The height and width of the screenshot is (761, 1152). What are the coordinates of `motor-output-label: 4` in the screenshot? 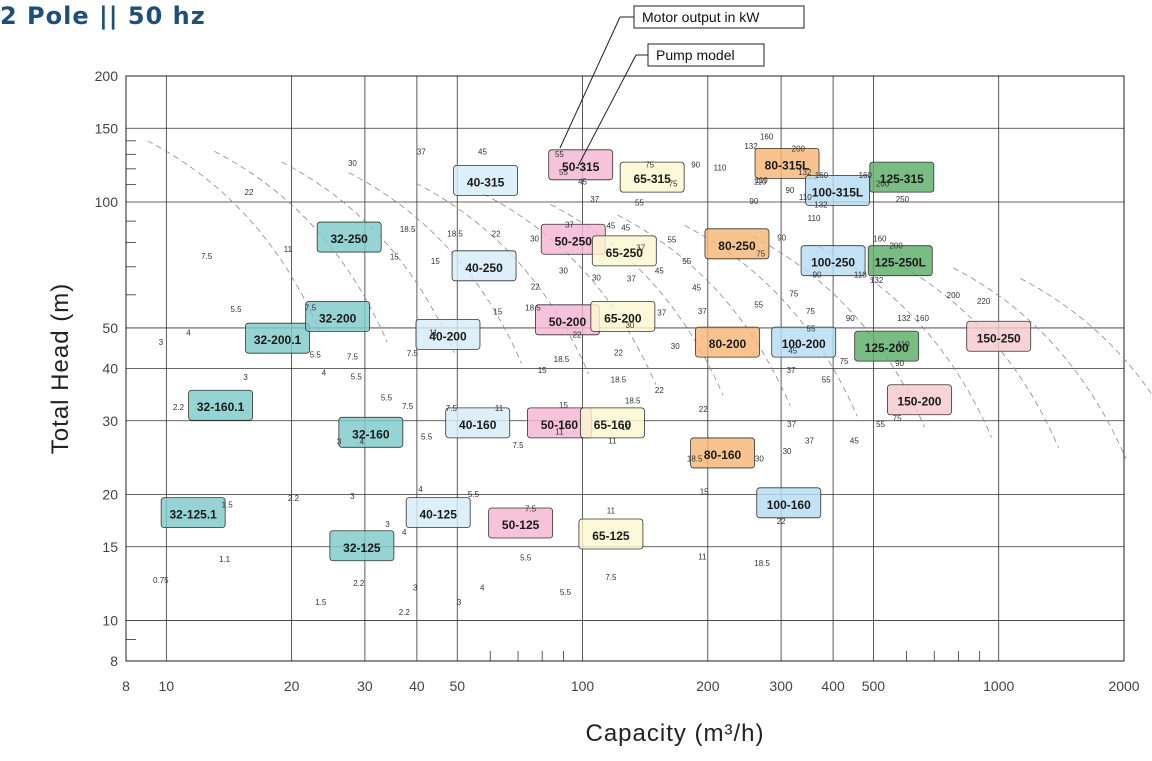 It's located at (420, 489).